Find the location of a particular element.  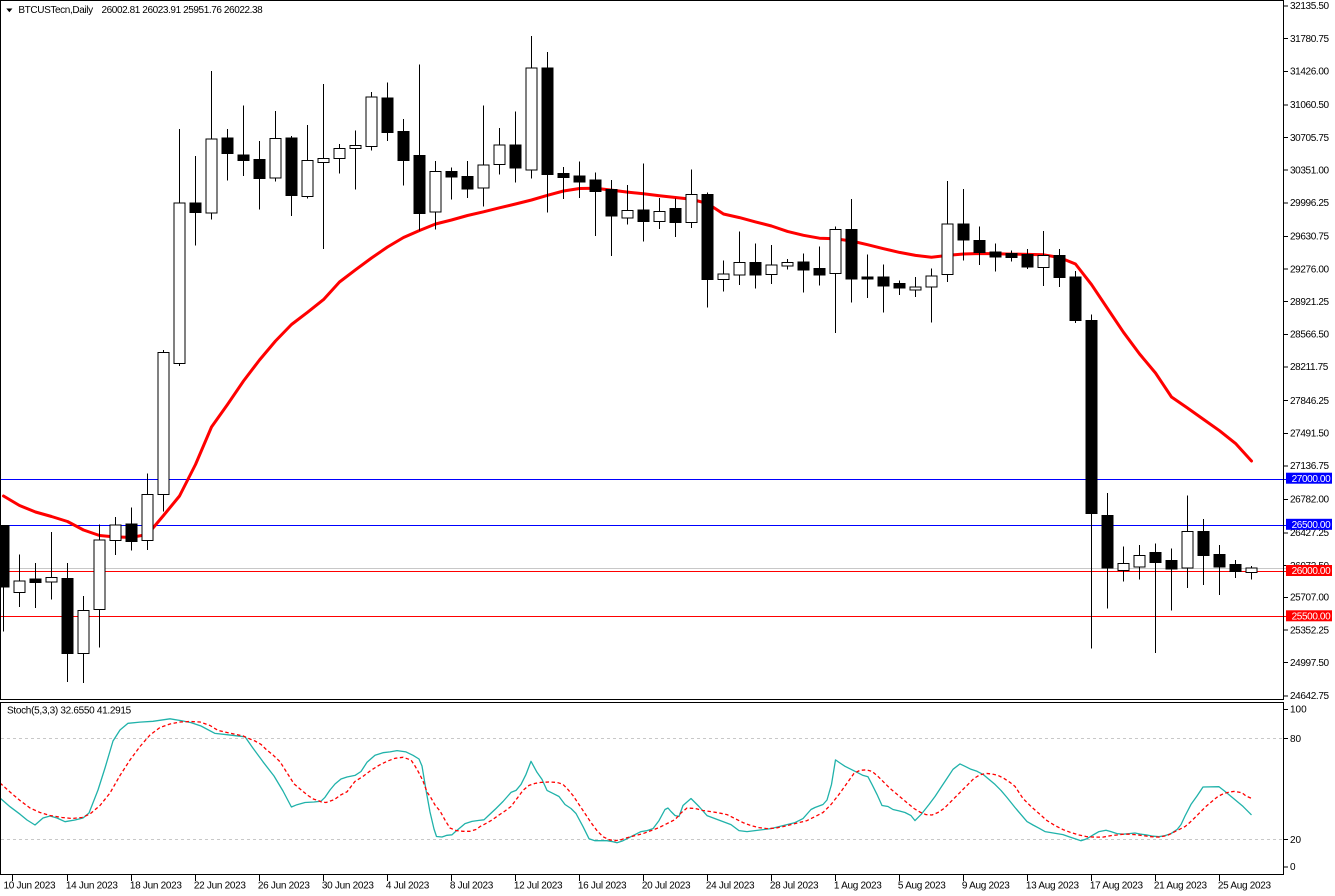

svg-text: 26 Jun 2023 is located at coordinates (284, 886).